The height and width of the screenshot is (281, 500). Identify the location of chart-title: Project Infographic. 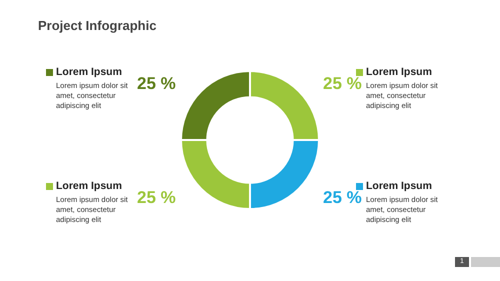
(97, 25).